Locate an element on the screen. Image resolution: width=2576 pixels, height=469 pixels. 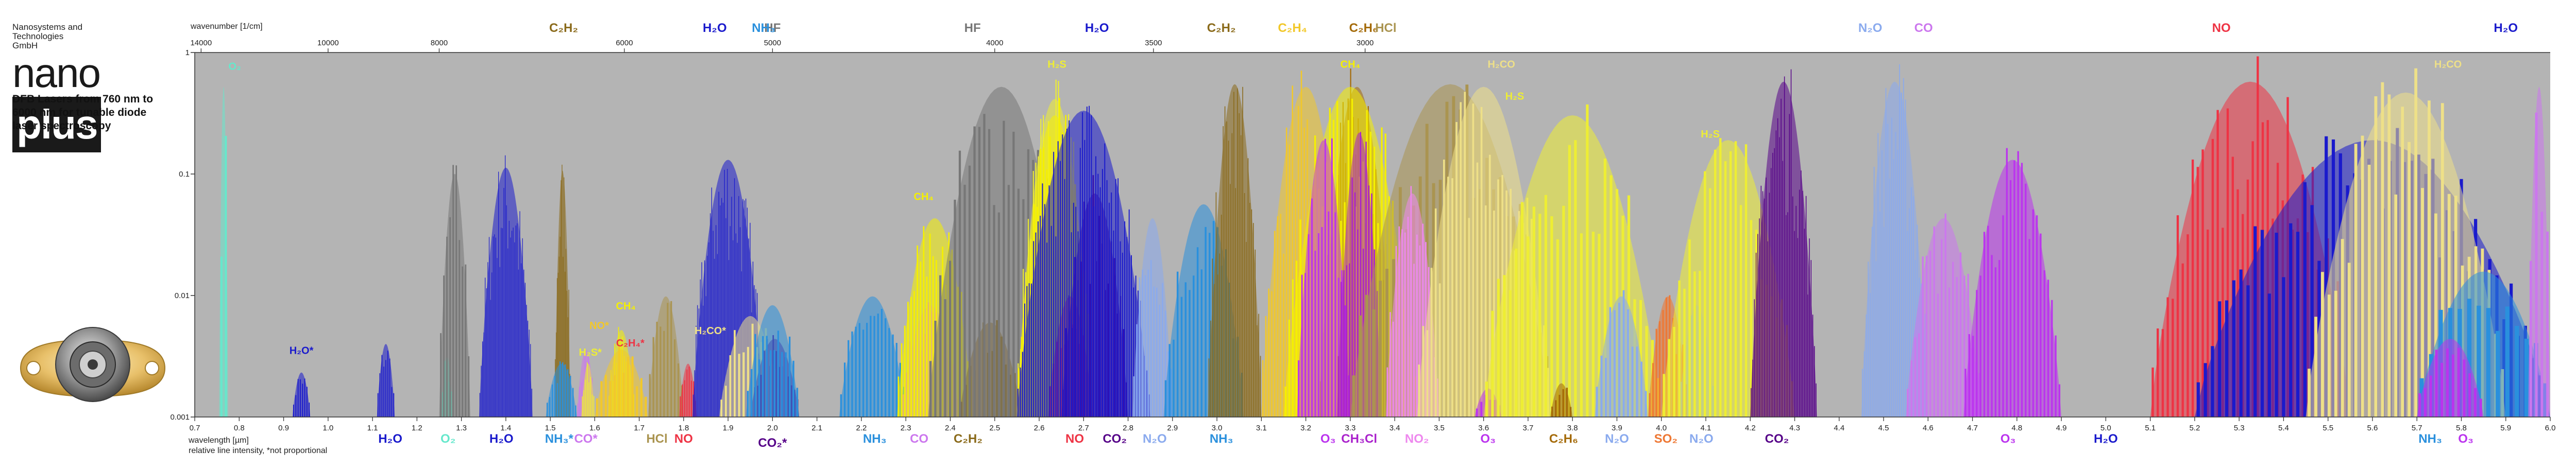
top-tick-label: 10000 is located at coordinates (328, 43).